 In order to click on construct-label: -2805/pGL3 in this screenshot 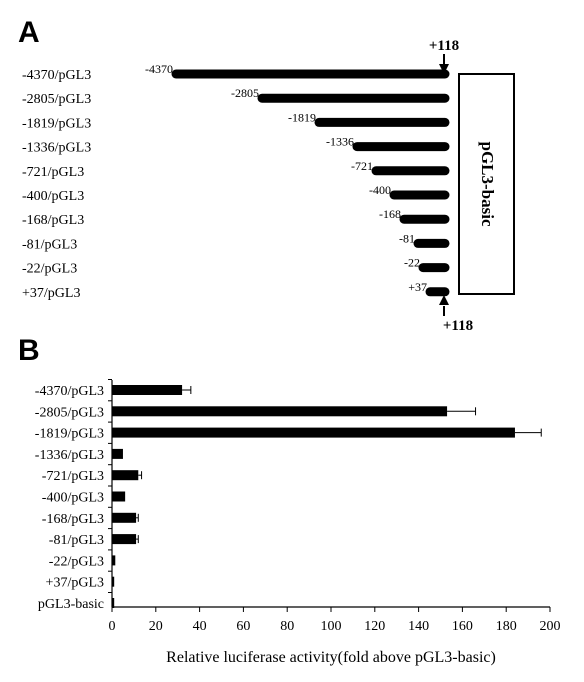, I will do `click(56, 99)`.